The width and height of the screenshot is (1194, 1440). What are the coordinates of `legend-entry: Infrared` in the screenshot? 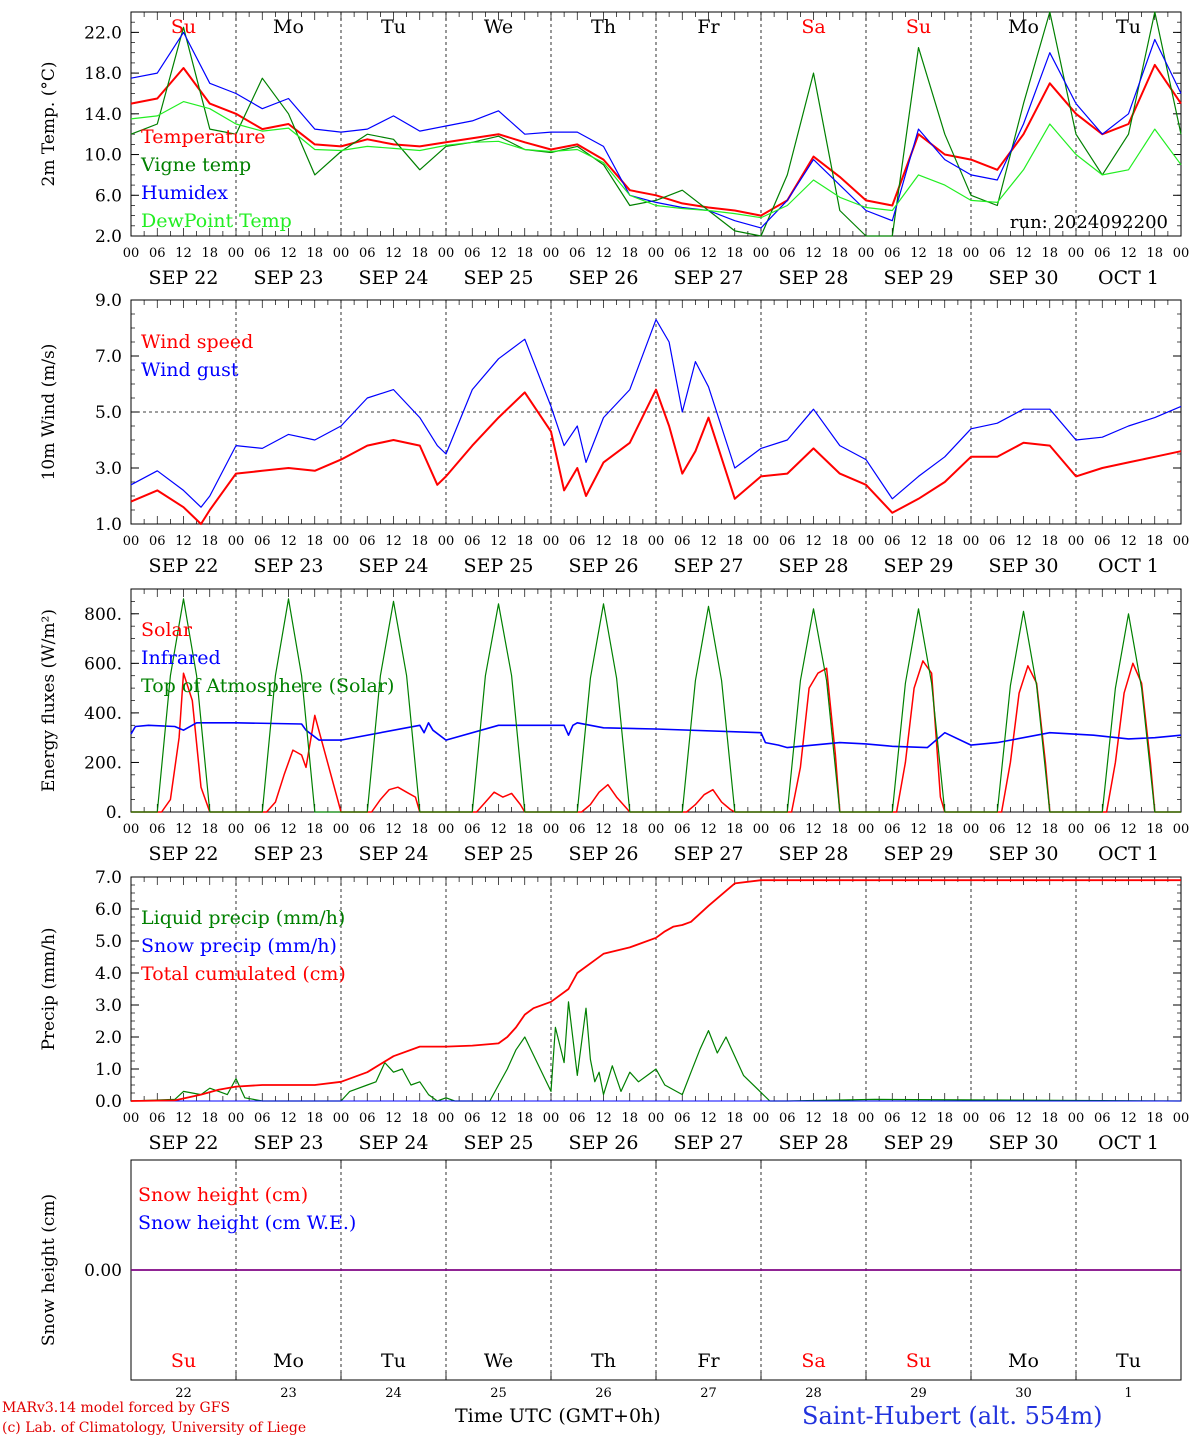 It's located at (181, 658).